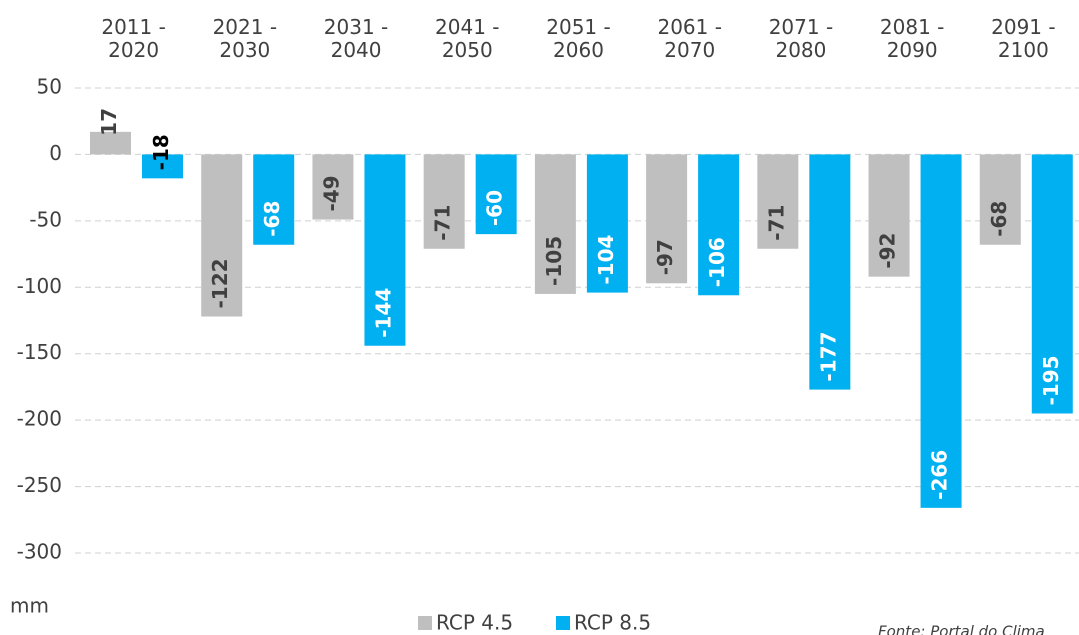 Image resolution: width=1079 pixels, height=635 pixels. I want to click on data-label: -122, so click(220, 283).